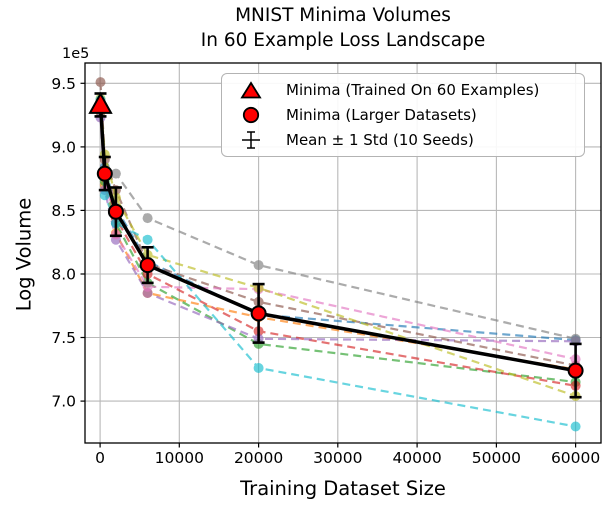 This screenshot has width=611, height=511. Describe the element at coordinates (68, 243) in the screenshot. I see `y-ticks: 7.0 7.5 8.0 8.5 9.0 9.5` at that location.